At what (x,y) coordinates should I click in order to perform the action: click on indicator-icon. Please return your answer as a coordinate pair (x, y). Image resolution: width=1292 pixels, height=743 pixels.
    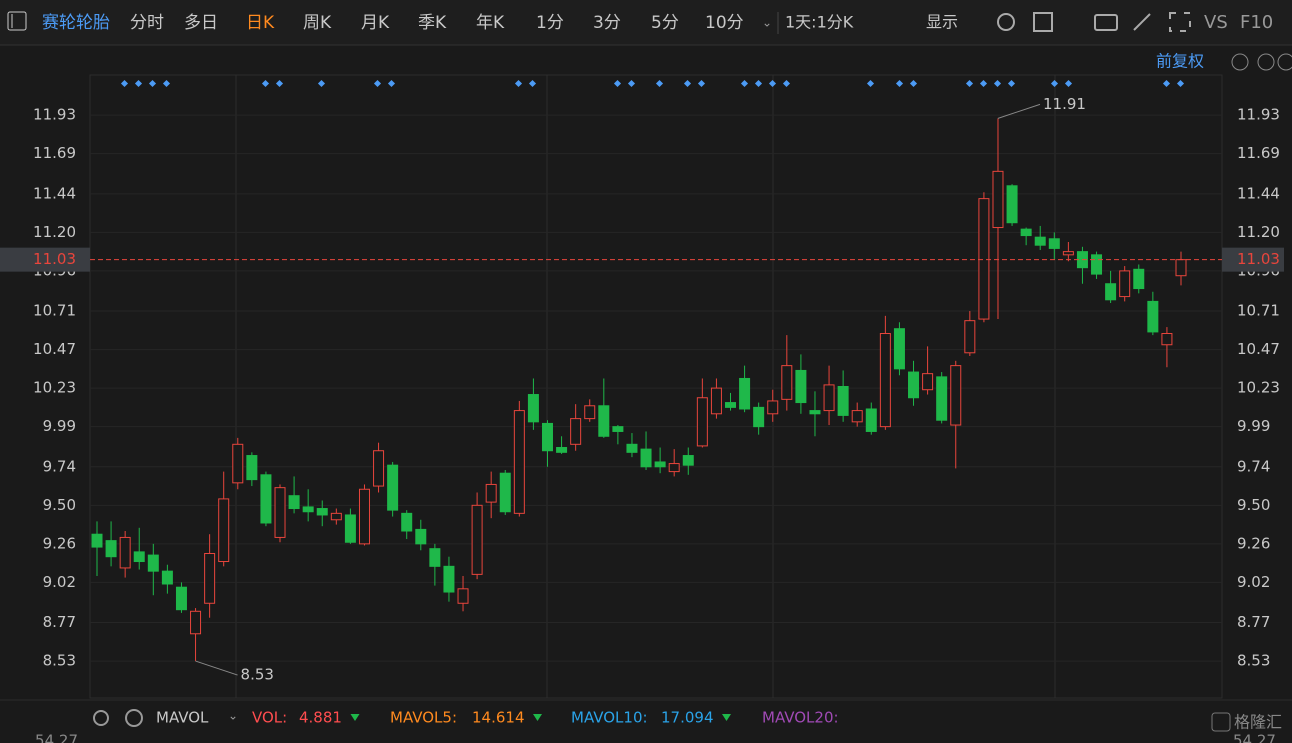
    Looking at the image, I should click on (1043, 22).